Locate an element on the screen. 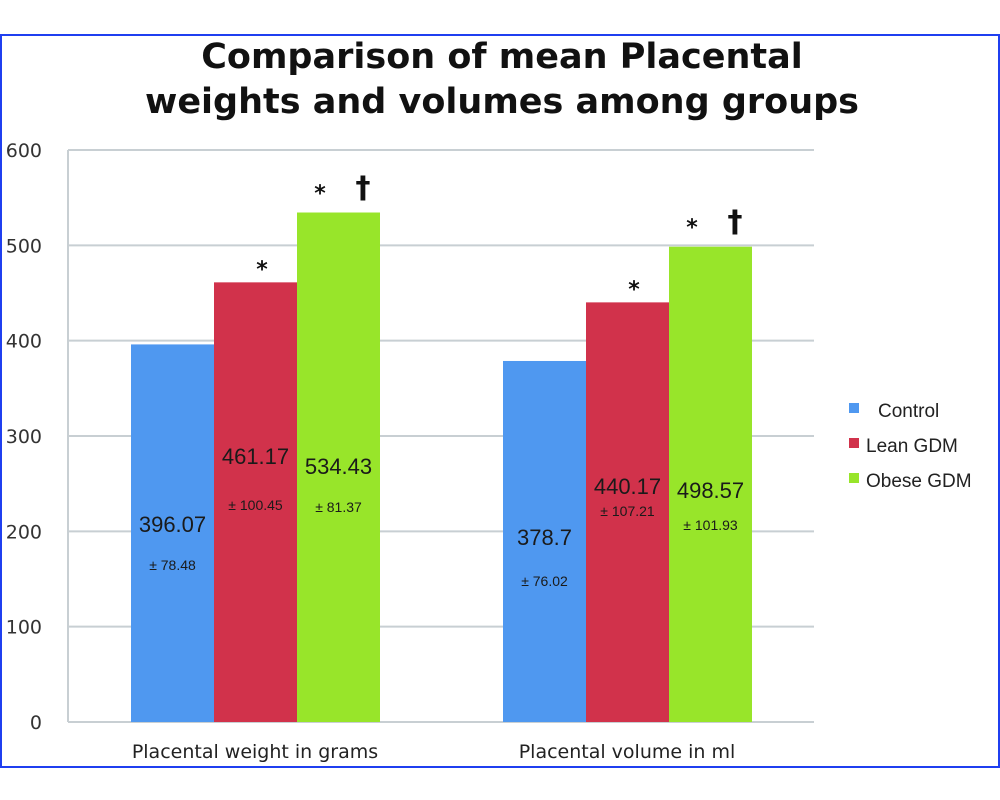  value-label: 396.07 is located at coordinates (172, 524).